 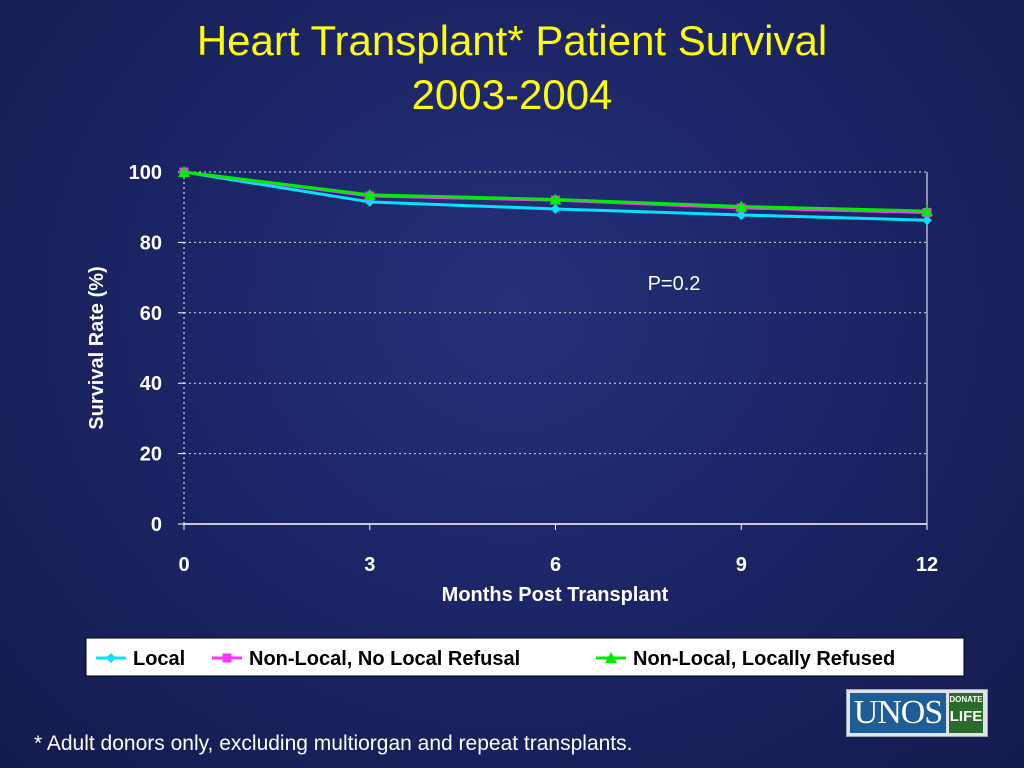 I want to click on donate-label: DONATE, so click(x=966, y=699).